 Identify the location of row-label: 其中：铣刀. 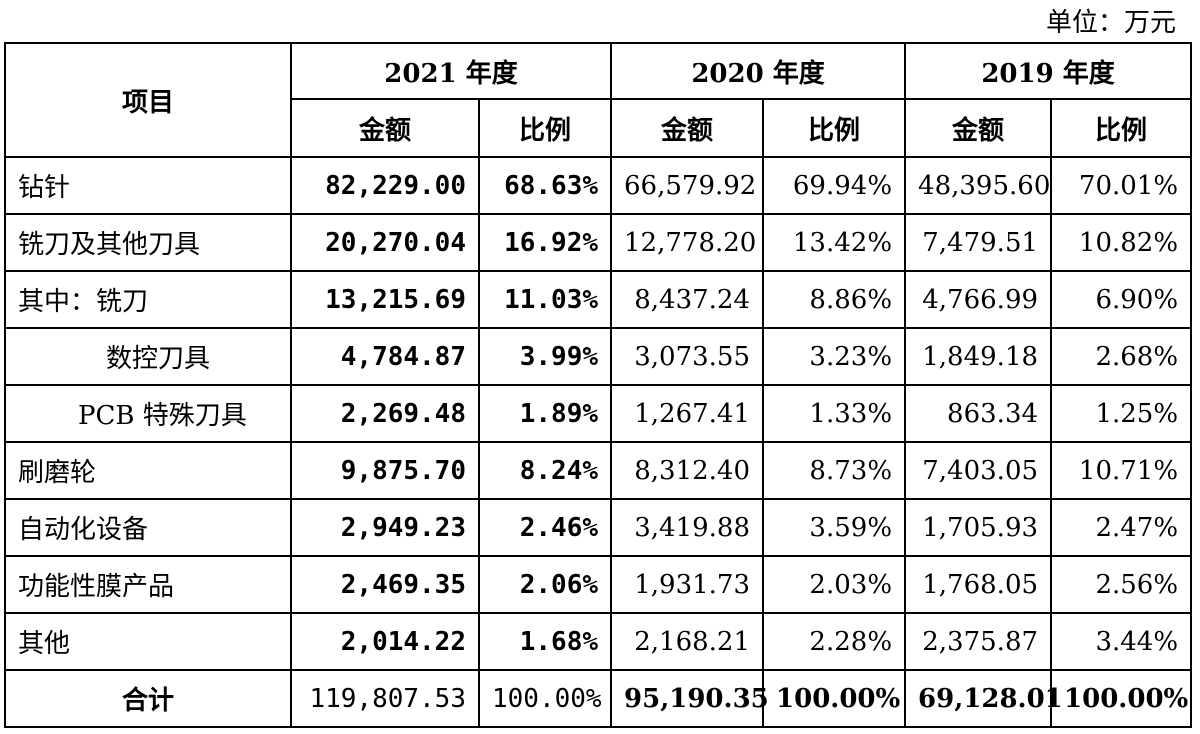
(148, 299).